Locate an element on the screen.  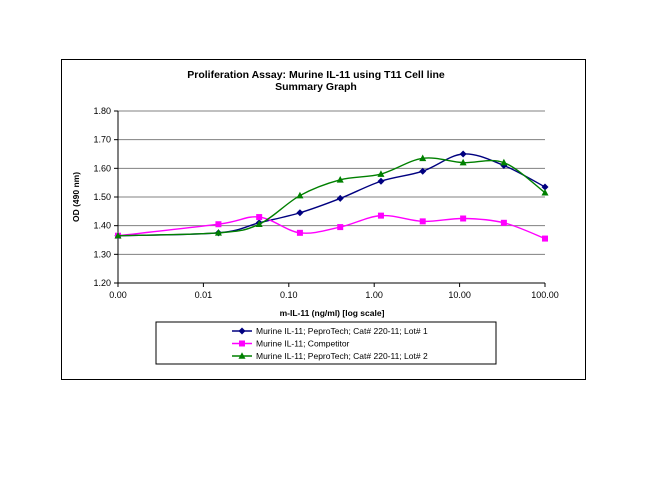
y-axis-ticks: 1.20 1.30 1.40 1.50 1.60 1.70 1.80 is located at coordinates (105, 197).